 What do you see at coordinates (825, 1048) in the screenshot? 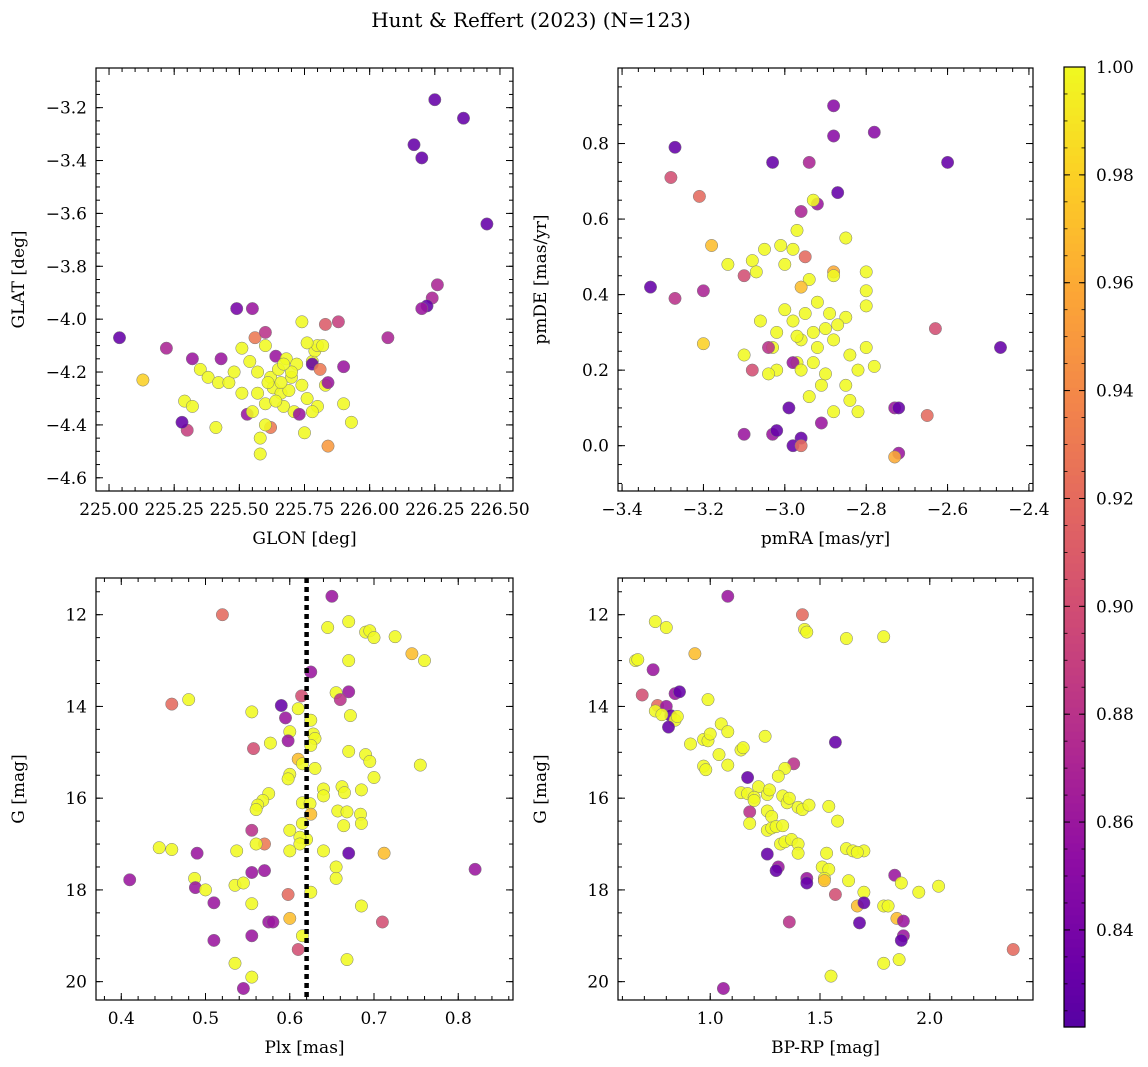
I see `x-axis-label: BP-RP [mag]` at bounding box center [825, 1048].